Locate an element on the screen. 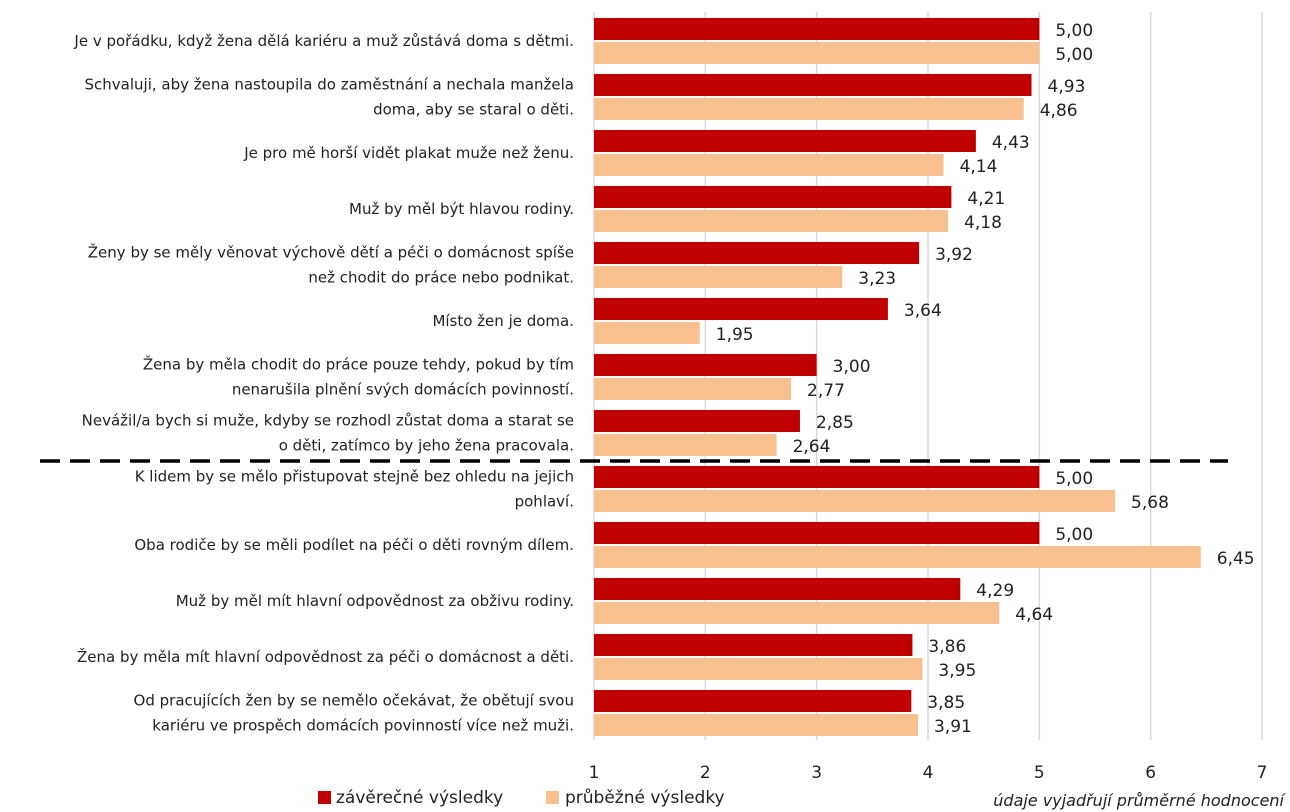 This screenshot has height=812, width=1290. data-label-interim: 5,00 is located at coordinates (1074, 55).